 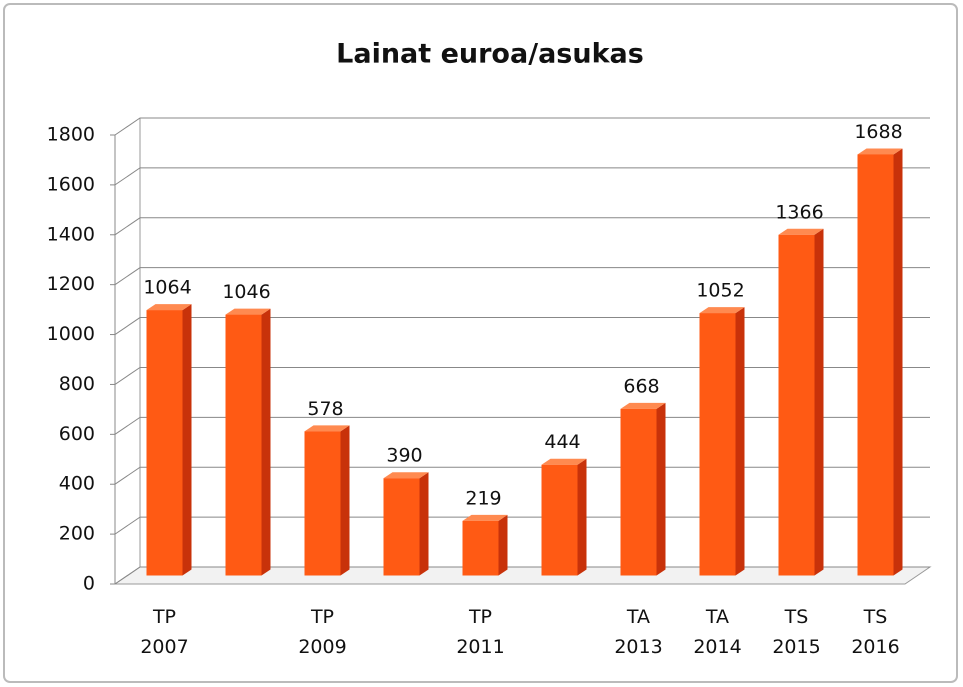 I want to click on x-tick-label: TA 2013, so click(x=638, y=632).